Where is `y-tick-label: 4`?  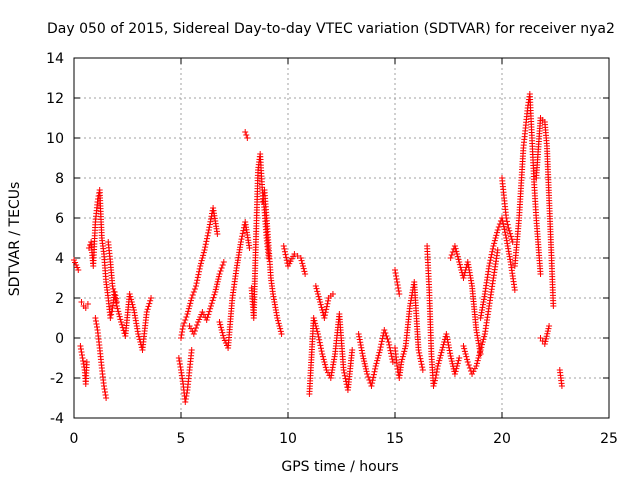 y-tick-label: 4 is located at coordinates (59, 259).